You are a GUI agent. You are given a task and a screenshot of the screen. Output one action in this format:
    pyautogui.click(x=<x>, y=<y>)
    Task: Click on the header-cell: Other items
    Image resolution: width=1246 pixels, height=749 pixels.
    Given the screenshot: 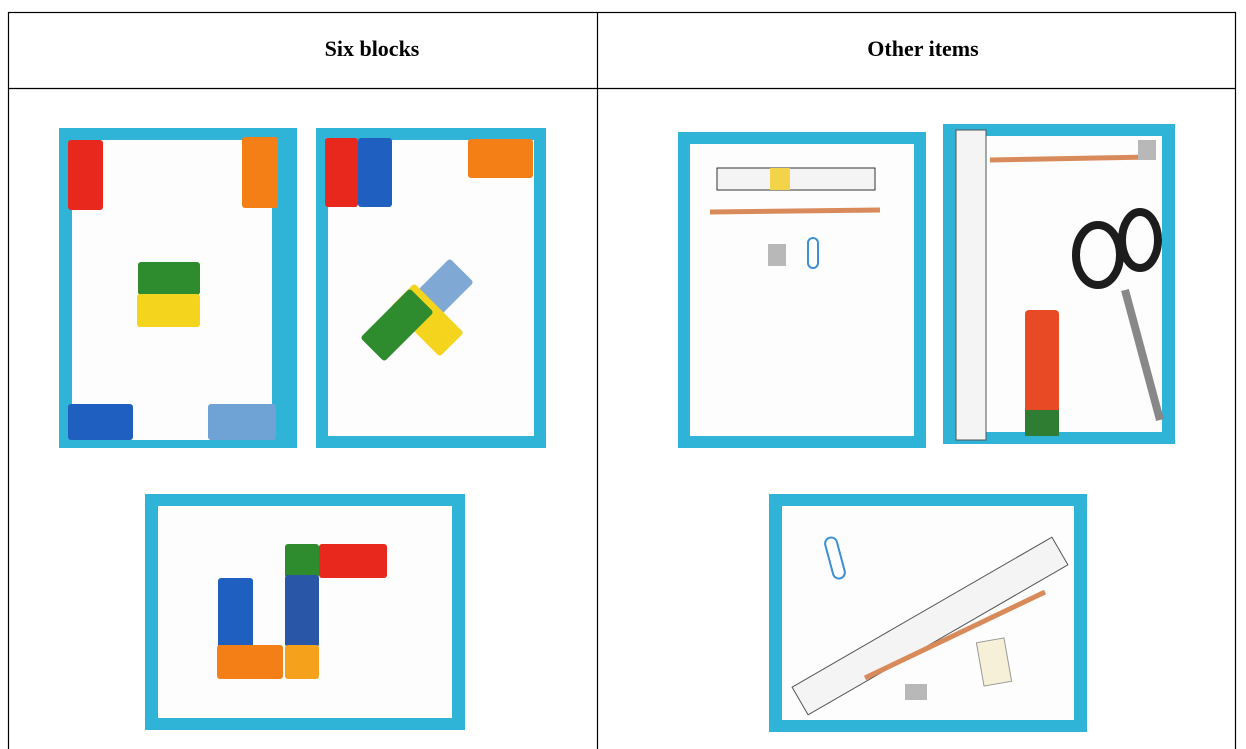 What is the action you would take?
    pyautogui.click(x=923, y=48)
    